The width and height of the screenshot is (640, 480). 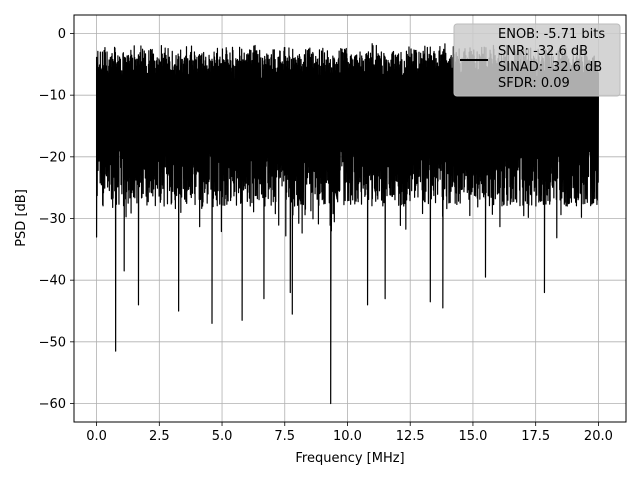 What do you see at coordinates (159, 436) in the screenshot?
I see `x-tick-label: 2.5` at bounding box center [159, 436].